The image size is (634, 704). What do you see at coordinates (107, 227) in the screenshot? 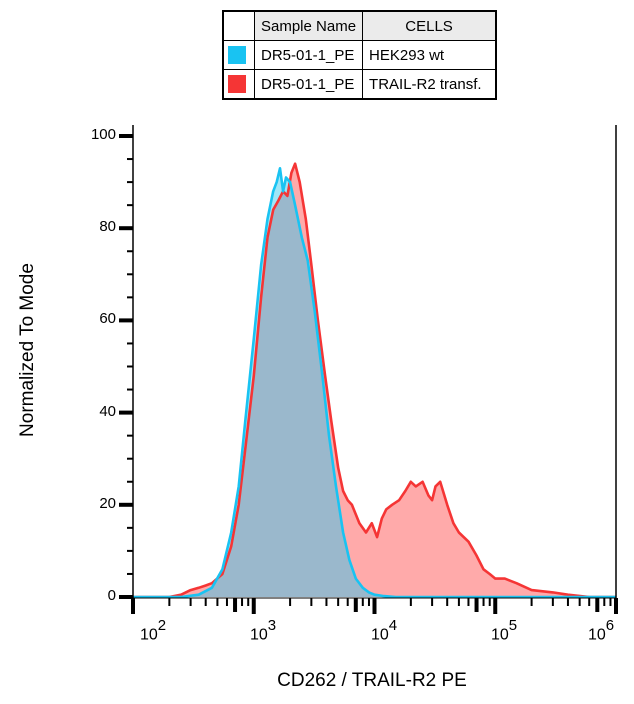
I see `y-tick-label: 80` at bounding box center [107, 227].